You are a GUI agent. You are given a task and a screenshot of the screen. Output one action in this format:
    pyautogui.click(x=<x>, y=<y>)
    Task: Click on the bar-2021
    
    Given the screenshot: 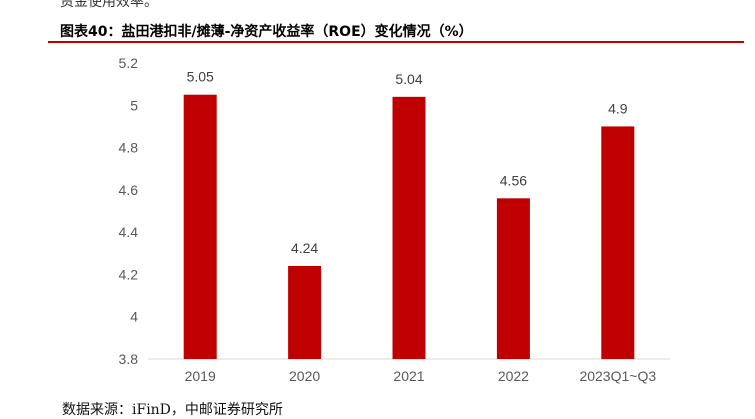 What is the action you would take?
    pyautogui.click(x=409, y=227)
    